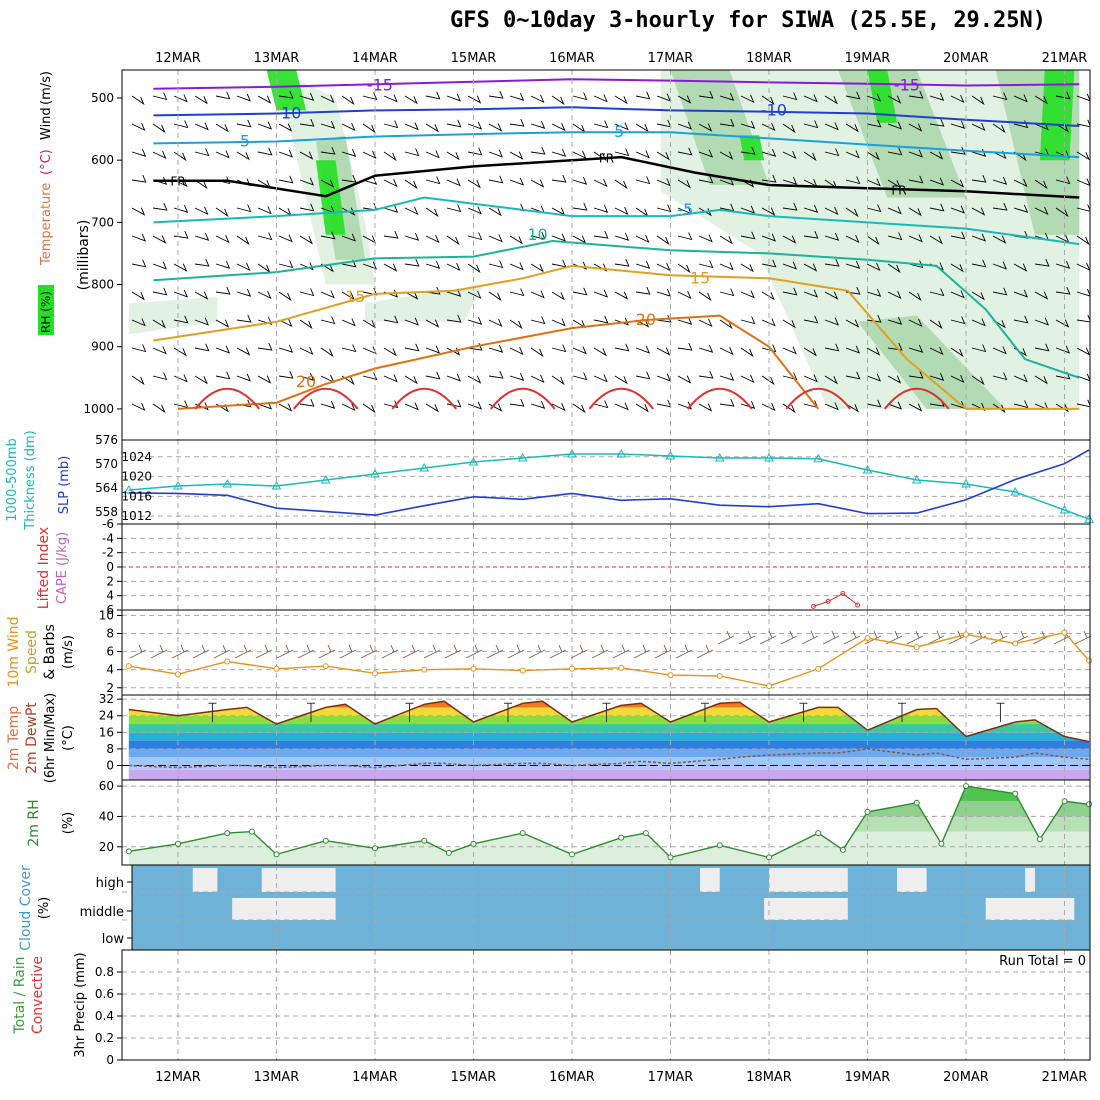 This screenshot has width=1100, height=1100. Describe the element at coordinates (46, 88) in the screenshot. I see `axis-label-wind-unit: (m/s)` at that location.